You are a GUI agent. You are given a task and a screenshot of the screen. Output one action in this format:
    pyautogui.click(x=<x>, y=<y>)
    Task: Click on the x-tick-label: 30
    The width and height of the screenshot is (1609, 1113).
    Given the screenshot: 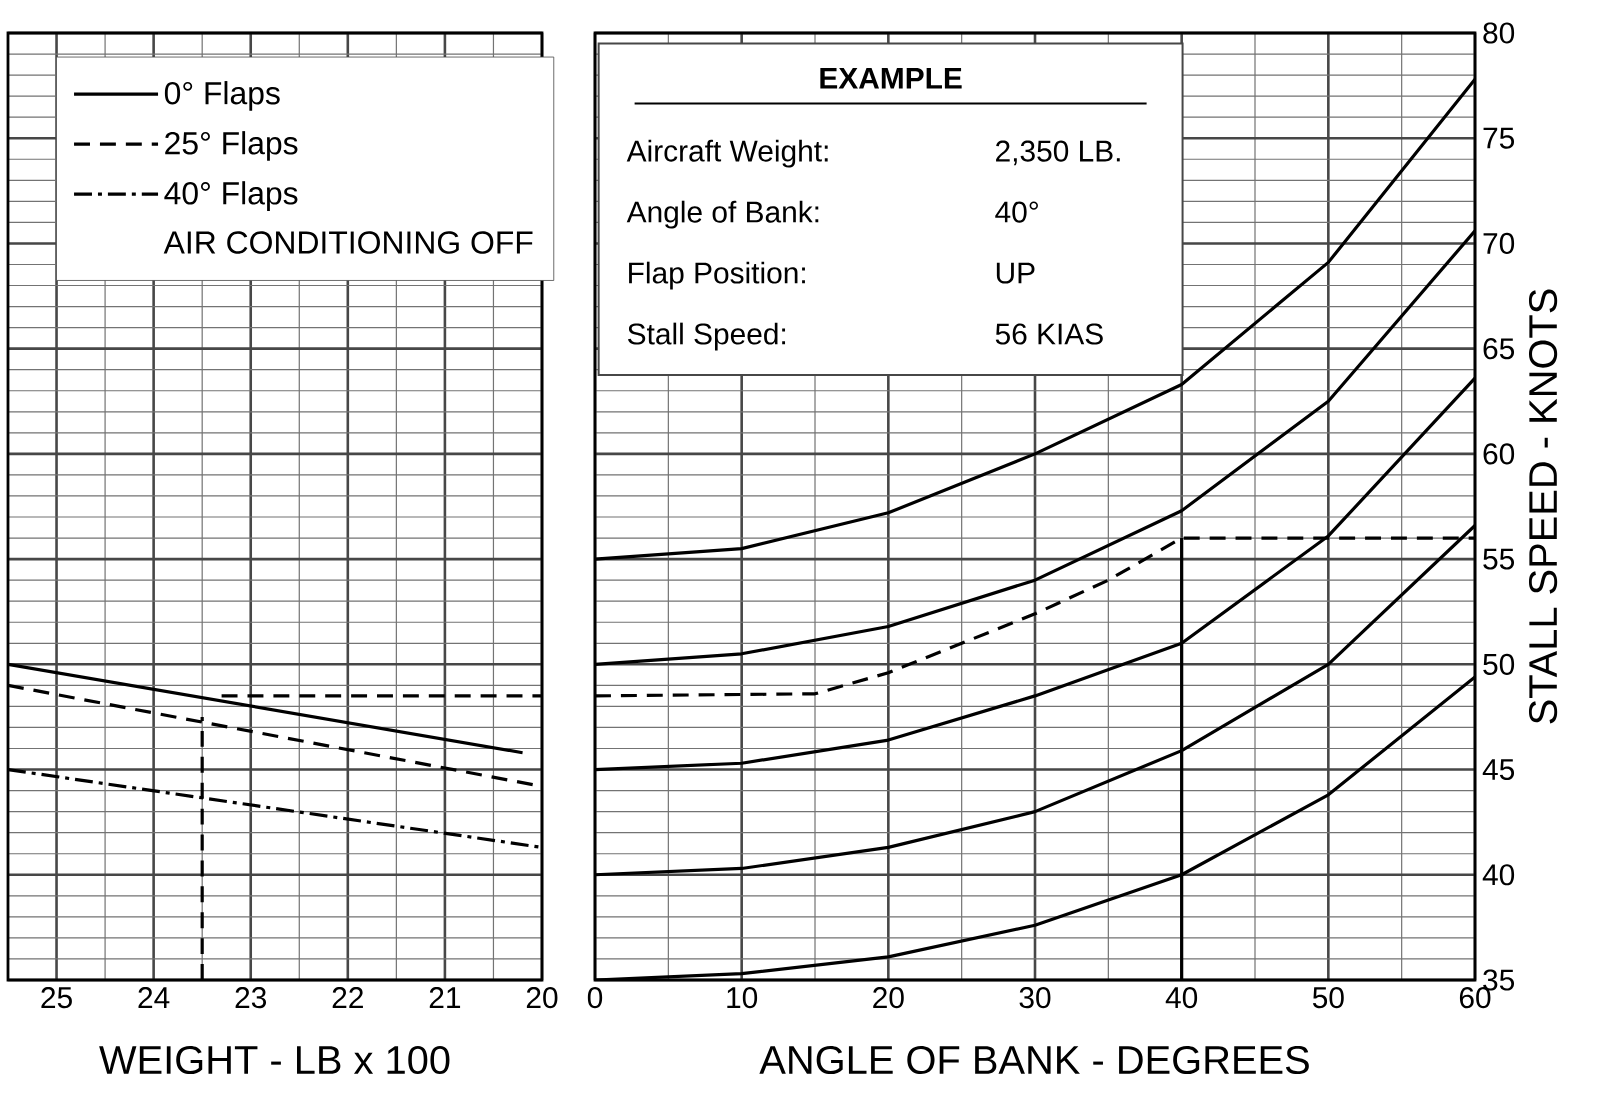 What is the action you would take?
    pyautogui.click(x=1035, y=998)
    